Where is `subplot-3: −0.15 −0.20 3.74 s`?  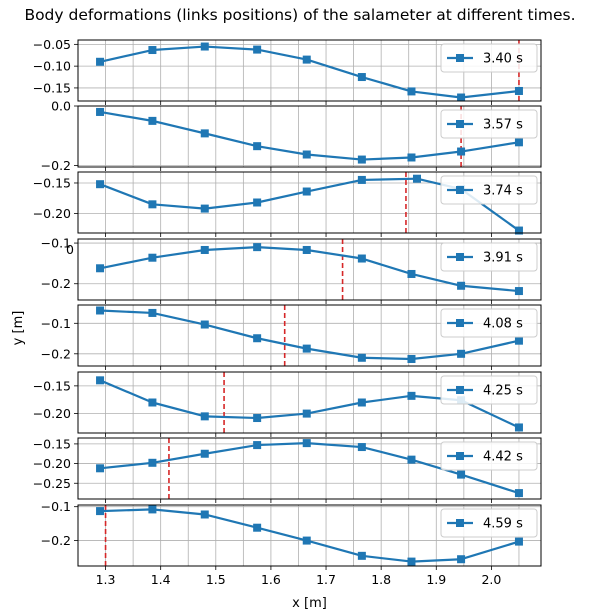
subplot-3: −0.15 −0.20 3.74 s is located at coordinates (287, 204).